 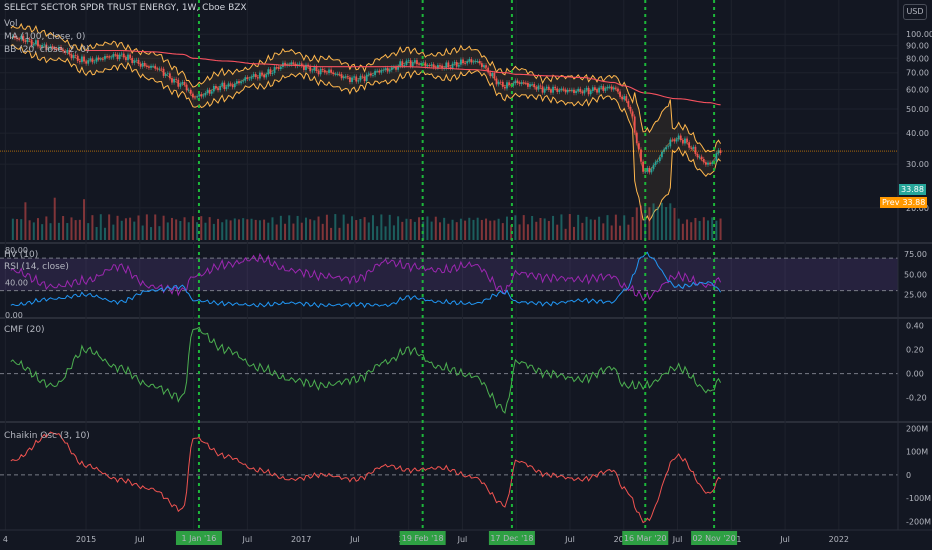 What do you see at coordinates (45, 37) in the screenshot?
I see `legend-ma: MA (100, close, 0)` at bounding box center [45, 37].